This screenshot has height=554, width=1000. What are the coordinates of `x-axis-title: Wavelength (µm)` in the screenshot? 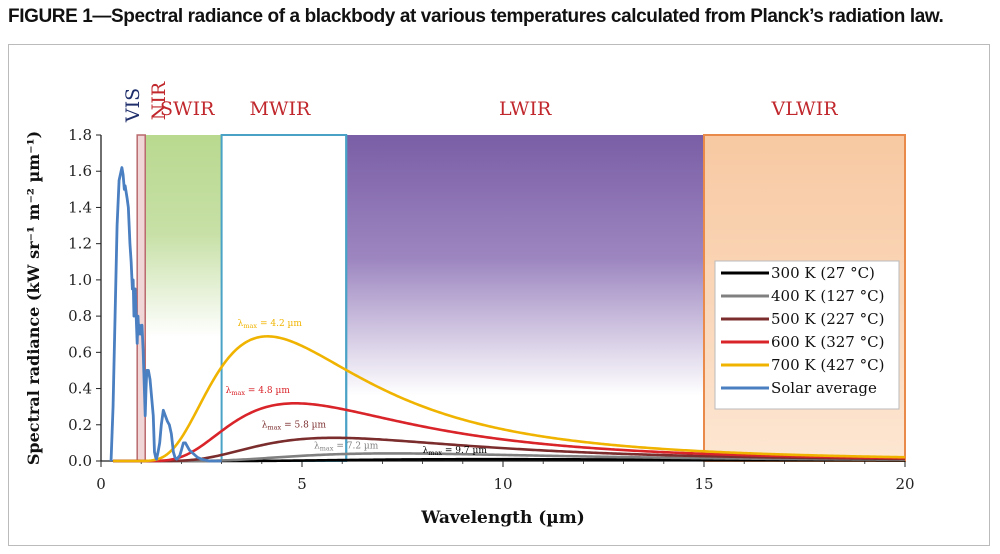 It's located at (502, 518).